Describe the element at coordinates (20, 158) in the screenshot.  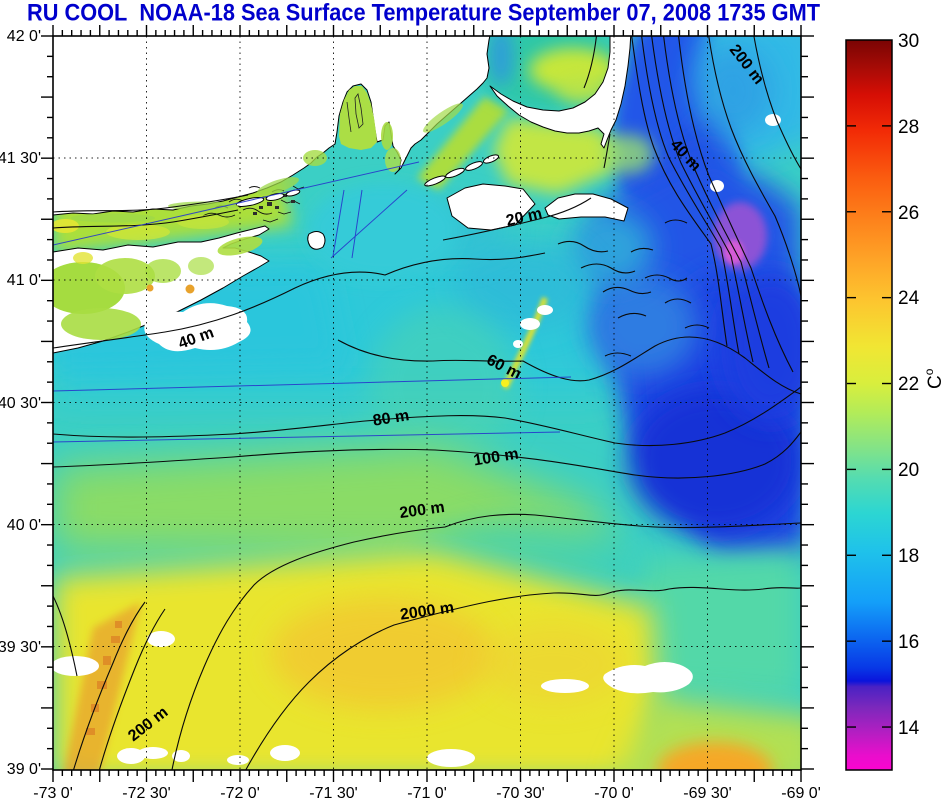
I see `svg-text: 41 30'` at that location.